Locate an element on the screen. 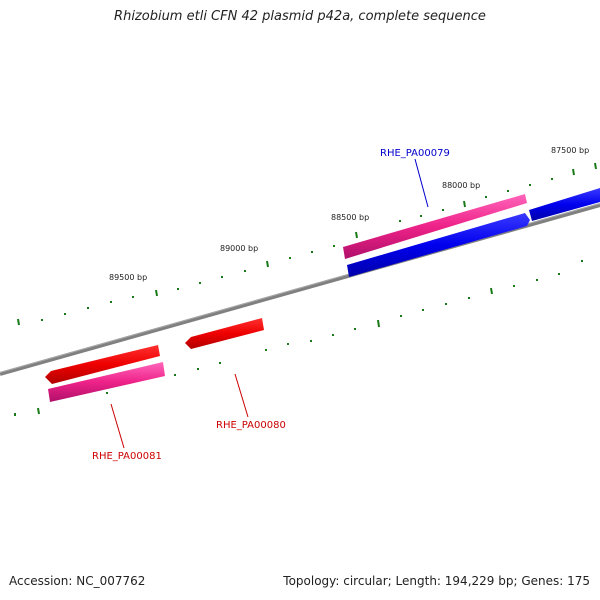  scale-label-89000: 89000 bp is located at coordinates (239, 248).